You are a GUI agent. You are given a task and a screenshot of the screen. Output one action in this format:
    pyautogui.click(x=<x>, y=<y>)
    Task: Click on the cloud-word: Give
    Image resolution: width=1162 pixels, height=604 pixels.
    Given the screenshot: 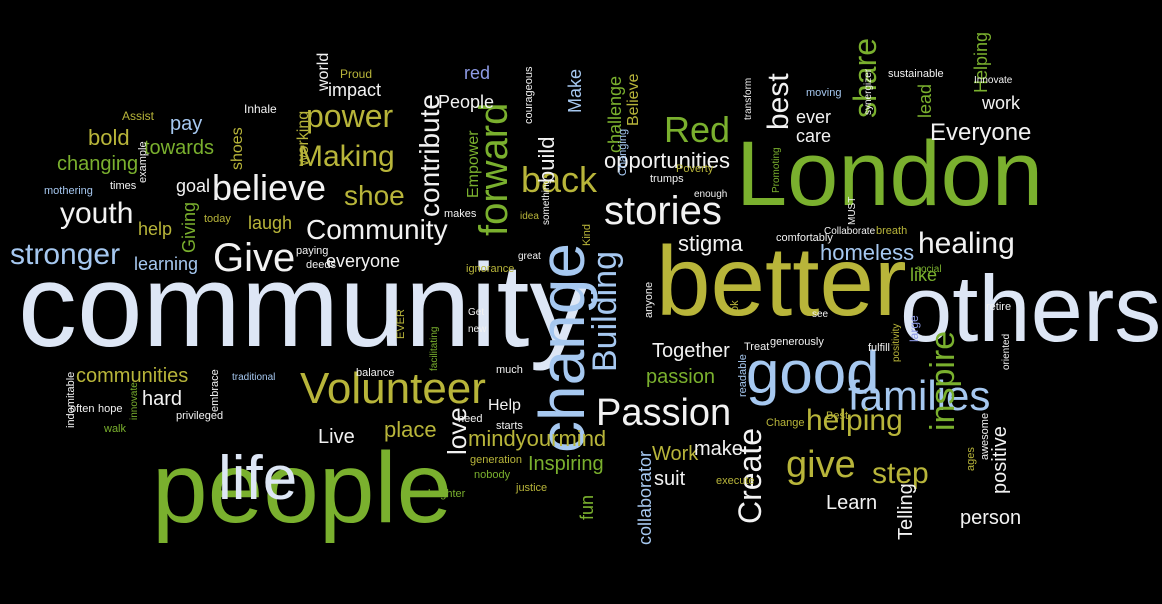 What is the action you would take?
    pyautogui.click(x=254, y=258)
    